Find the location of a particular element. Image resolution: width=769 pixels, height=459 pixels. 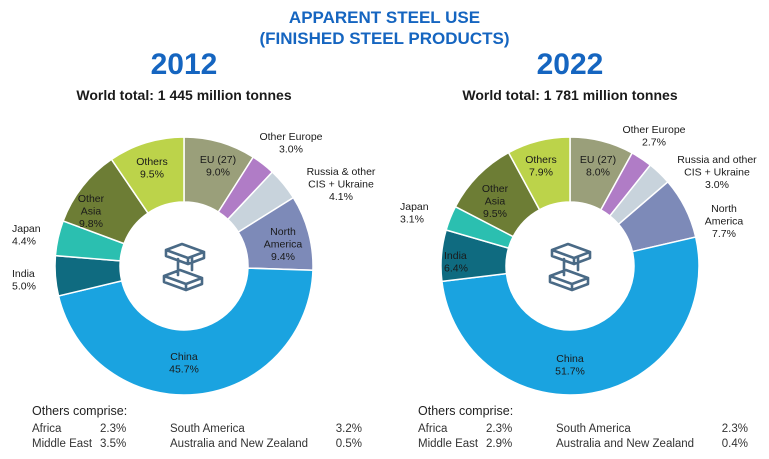

slice-label: Japan 4.4% is located at coordinates (26, 235).